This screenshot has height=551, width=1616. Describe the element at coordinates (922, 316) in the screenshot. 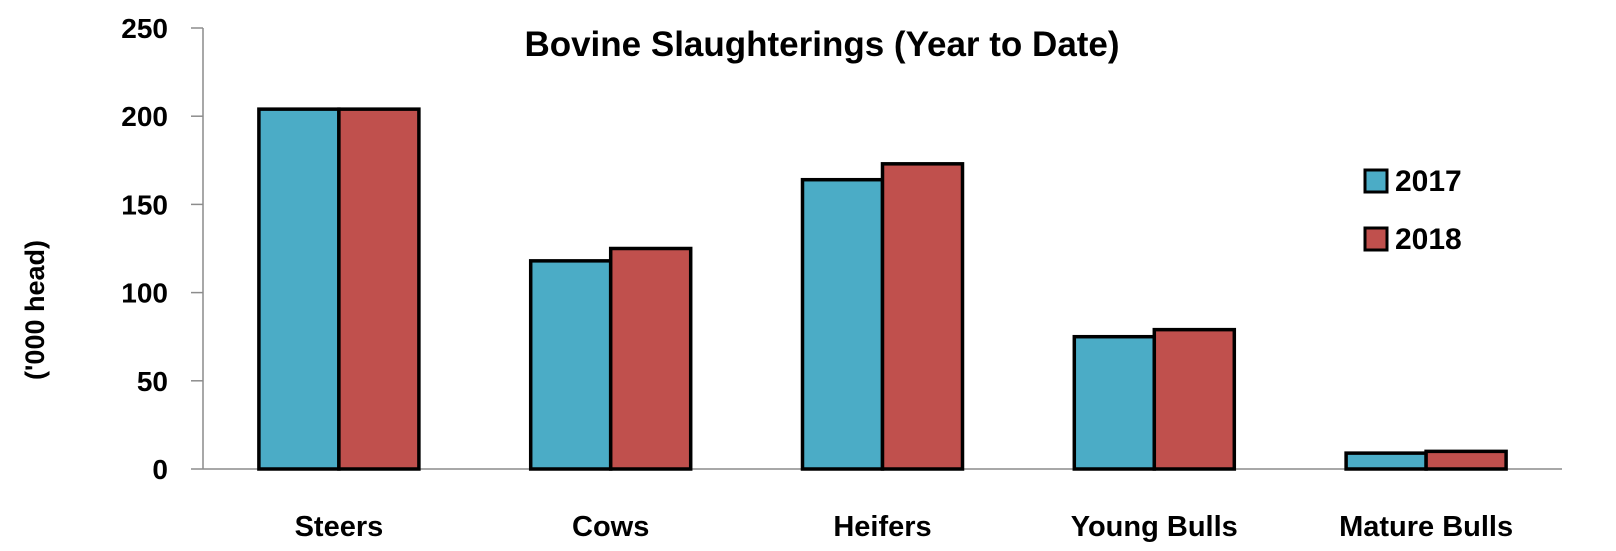

I see `bar-2018-heifers` at that location.